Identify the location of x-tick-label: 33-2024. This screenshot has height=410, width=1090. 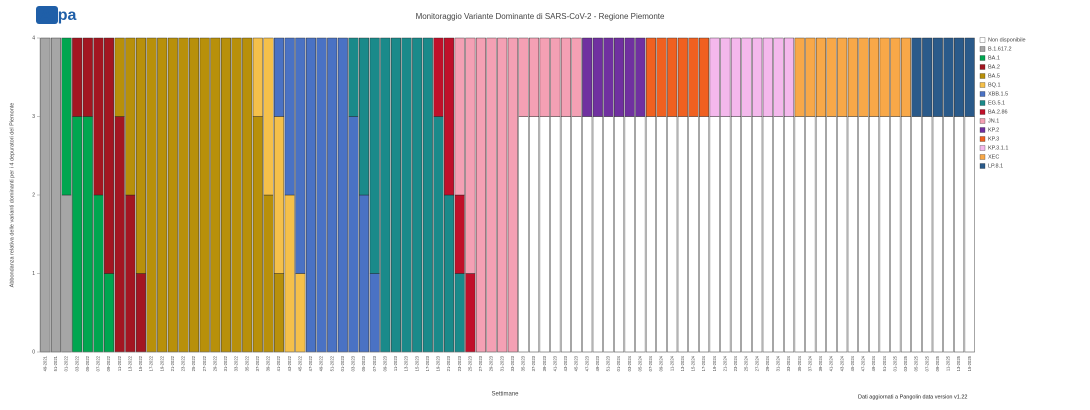
(788, 363).